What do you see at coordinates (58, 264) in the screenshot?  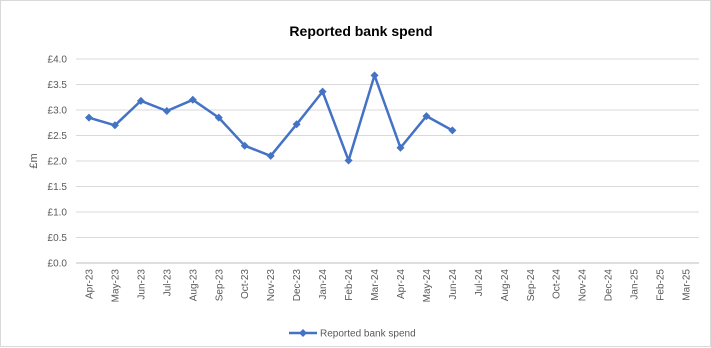 I see `y-tick-label: £0.0` at bounding box center [58, 264].